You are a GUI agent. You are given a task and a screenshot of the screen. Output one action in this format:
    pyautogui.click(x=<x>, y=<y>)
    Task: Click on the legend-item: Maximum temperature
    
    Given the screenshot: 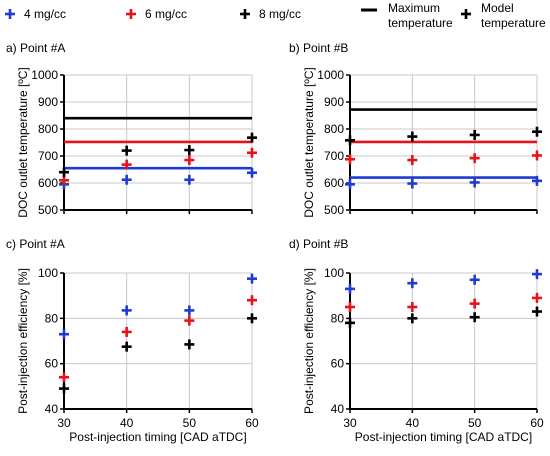 What is the action you would take?
    pyautogui.click(x=407, y=15)
    